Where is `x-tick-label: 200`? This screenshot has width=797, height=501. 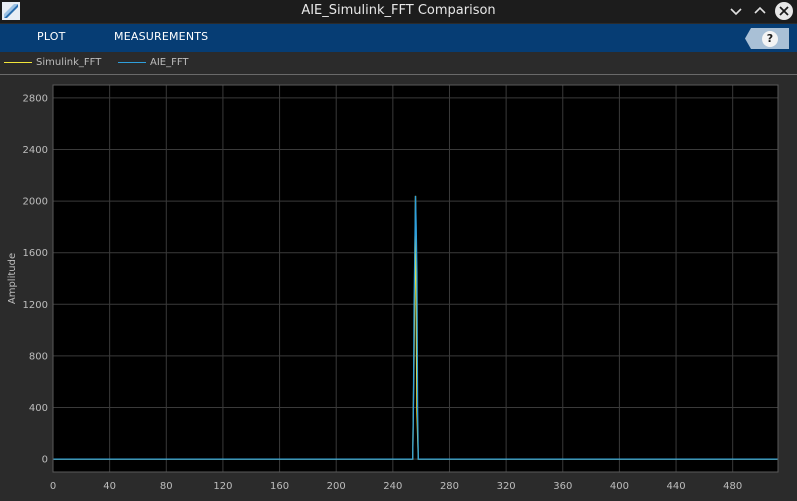
x-tick-label: 200 is located at coordinates (336, 486).